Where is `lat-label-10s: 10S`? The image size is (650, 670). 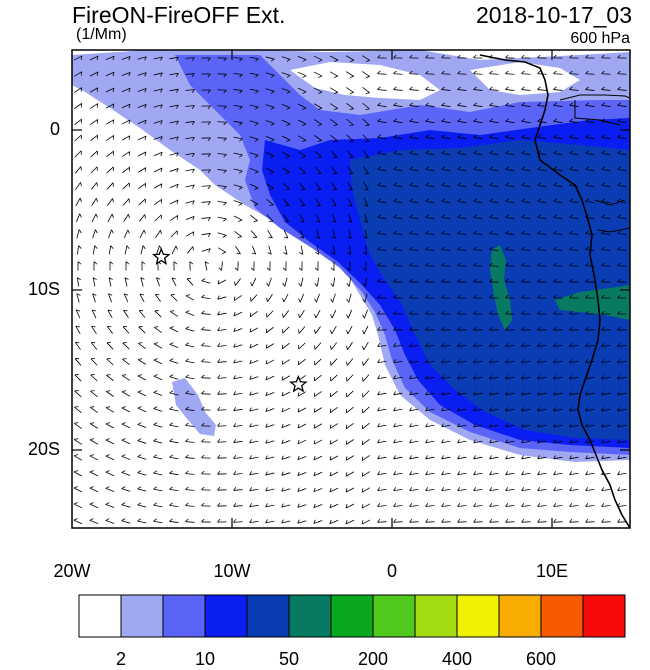 lat-label-10s: 10S is located at coordinates (35, 289).